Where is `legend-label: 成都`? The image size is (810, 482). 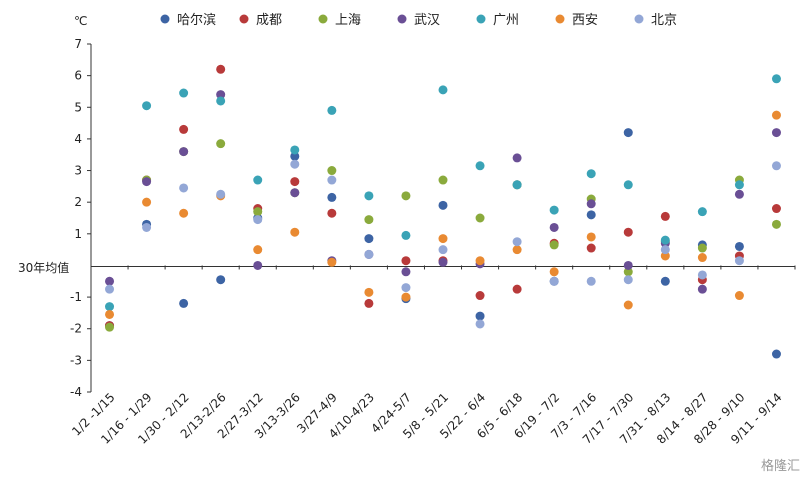 legend-label: 成都 is located at coordinates (269, 20).